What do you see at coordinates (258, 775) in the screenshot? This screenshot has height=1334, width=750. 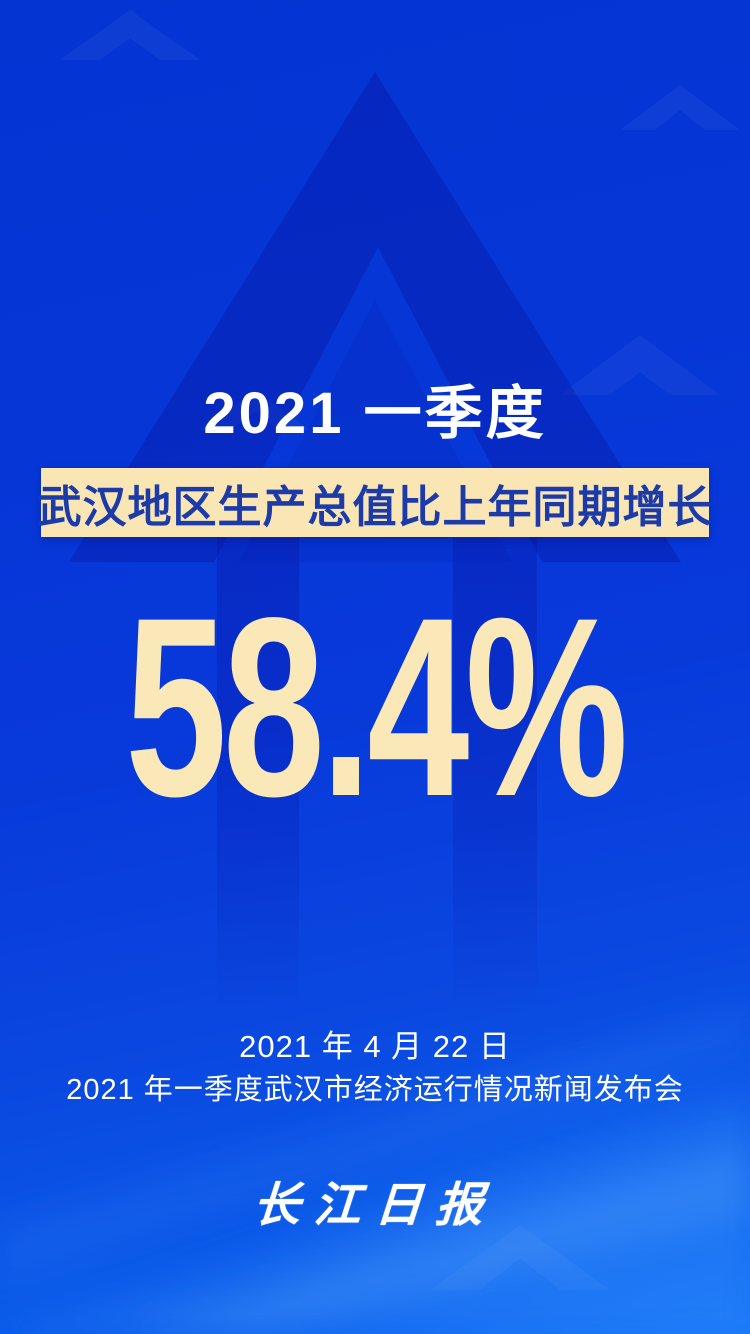 I see `up-arrow-tail-left` at bounding box center [258, 775].